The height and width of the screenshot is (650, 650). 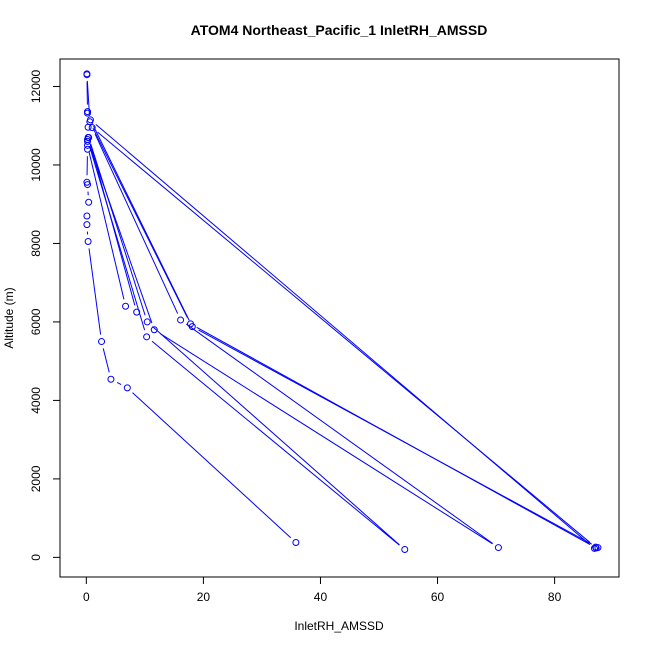 What do you see at coordinates (45, 315) in the screenshot?
I see `y-axis: 0 2000 4000 6000 8000 10000 12000` at bounding box center [45, 315].